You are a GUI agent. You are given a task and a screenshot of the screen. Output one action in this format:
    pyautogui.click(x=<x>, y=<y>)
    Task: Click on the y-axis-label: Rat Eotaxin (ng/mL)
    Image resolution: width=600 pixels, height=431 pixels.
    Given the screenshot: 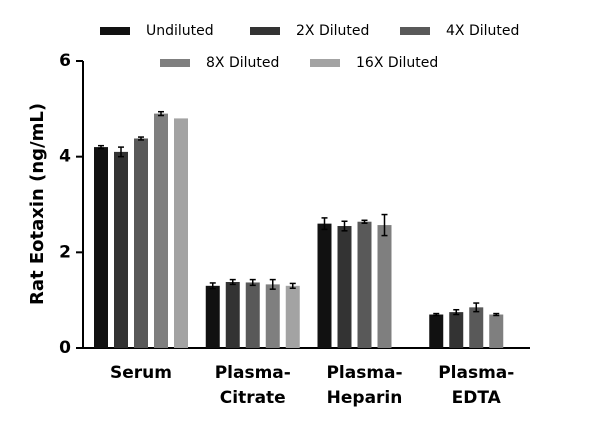 What is the action you would take?
    pyautogui.click(x=37, y=204)
    